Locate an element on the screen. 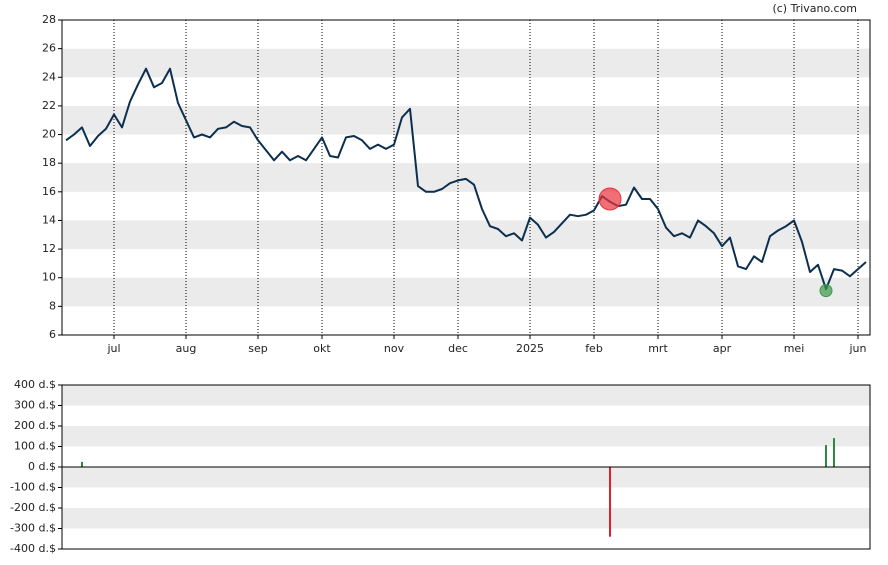 Image resolution: width=888 pixels, height=565 pixels. x-tick-label: sep is located at coordinates (257, 348).